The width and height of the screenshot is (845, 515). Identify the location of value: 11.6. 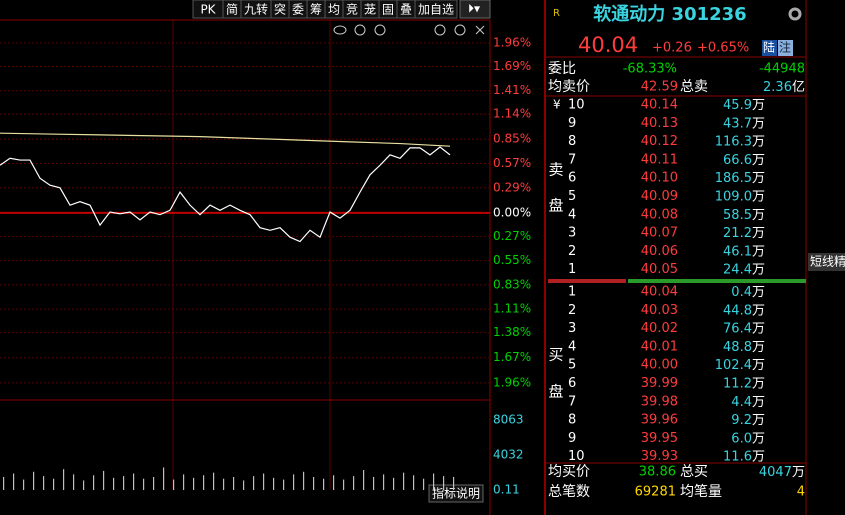
(737, 456).